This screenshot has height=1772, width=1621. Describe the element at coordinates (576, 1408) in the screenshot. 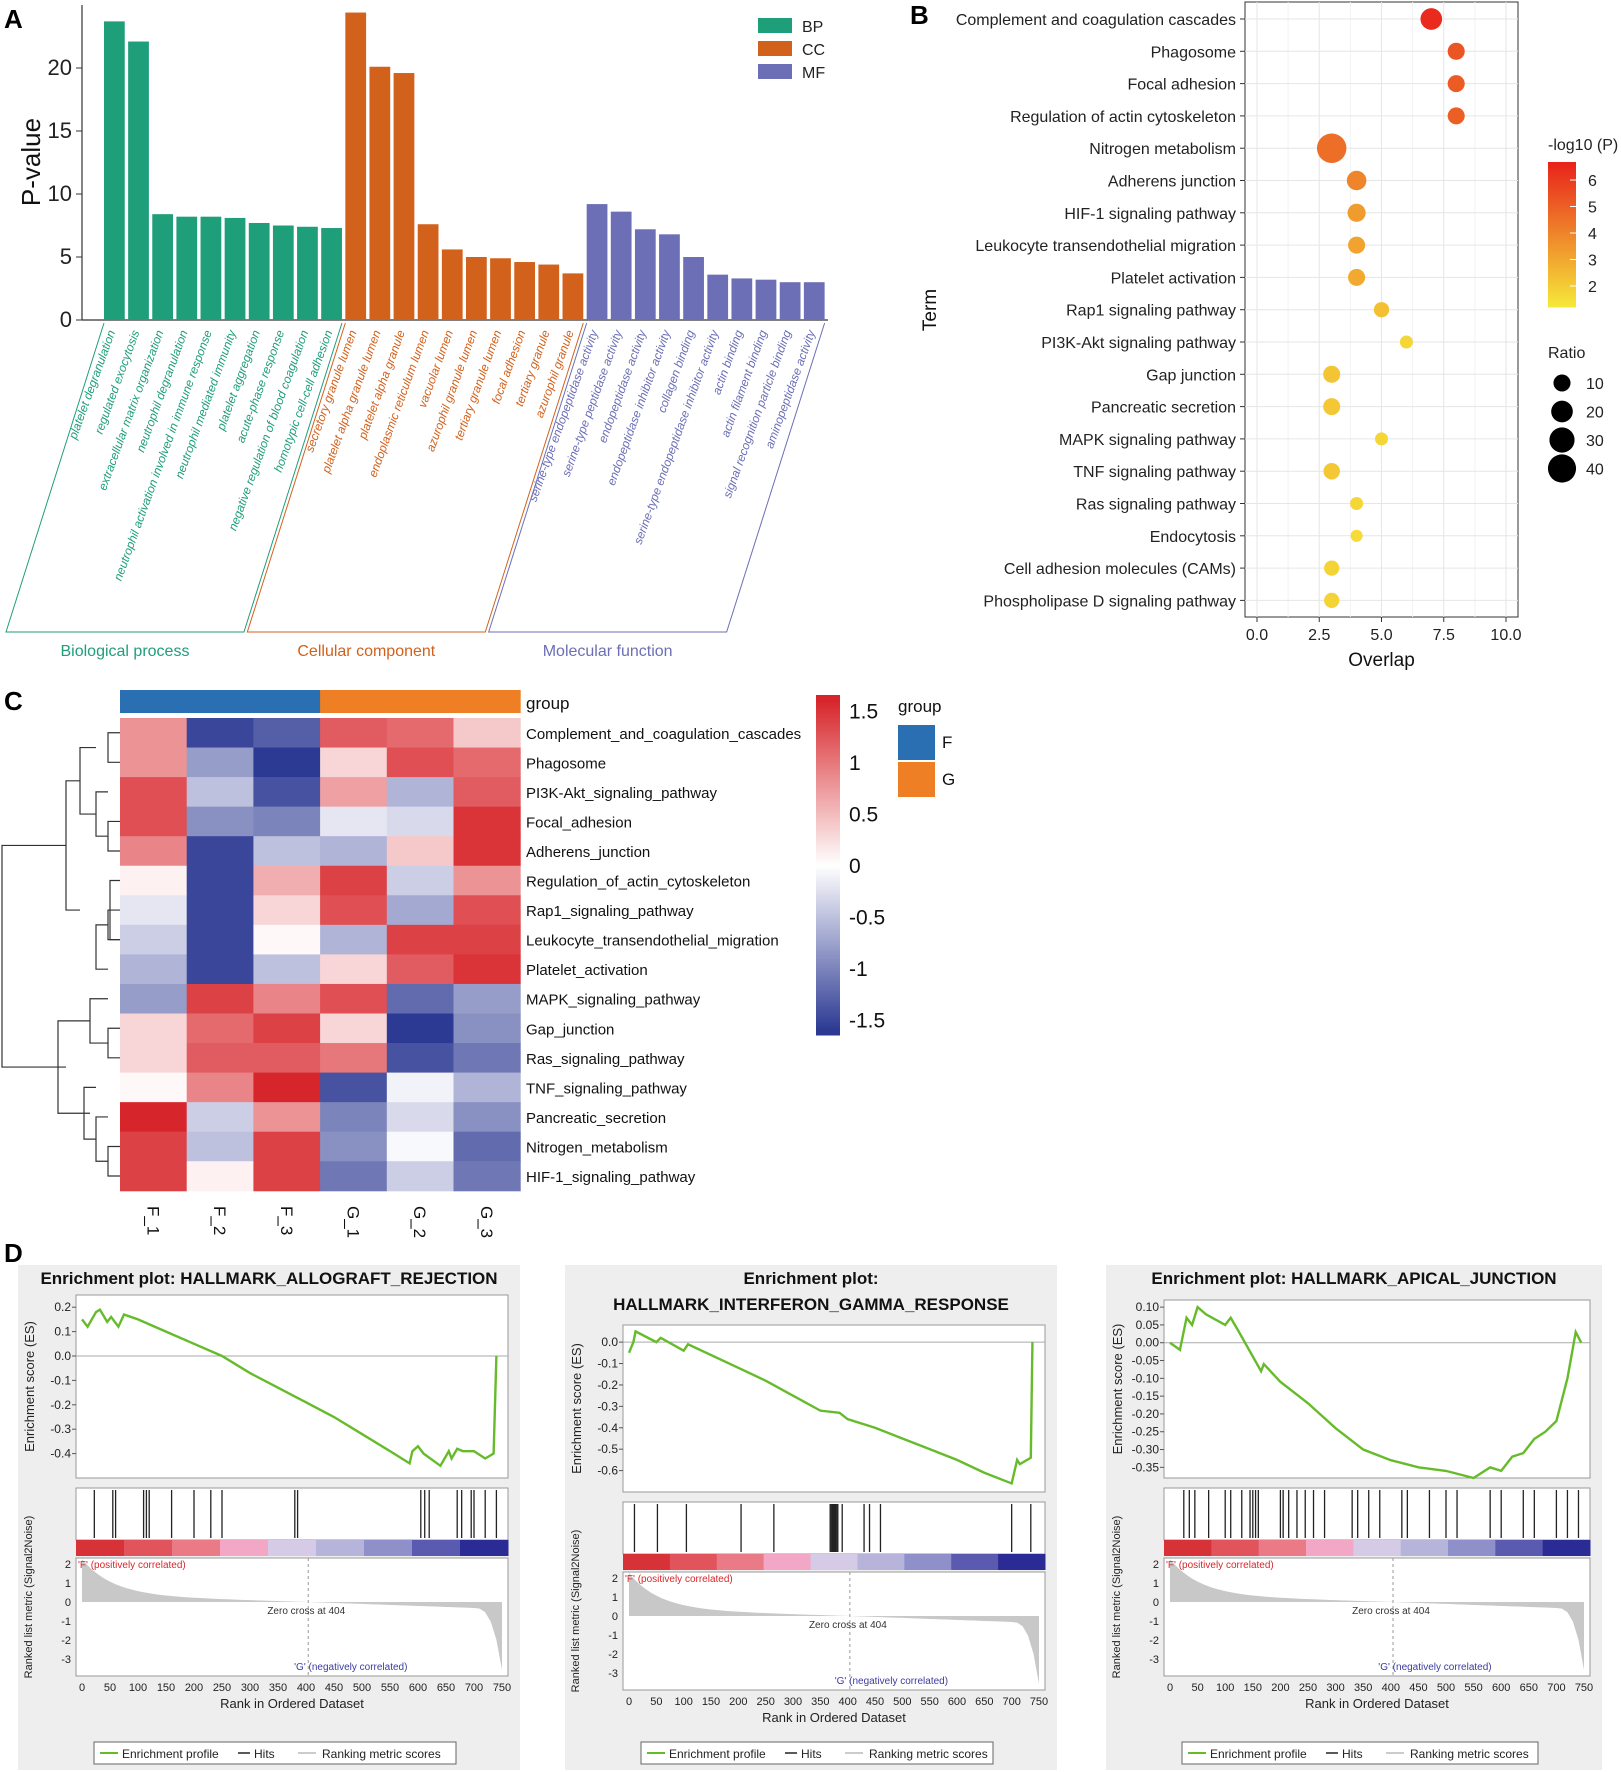

I see `es-y-axis-title: Enrichment score (ES)` at that location.